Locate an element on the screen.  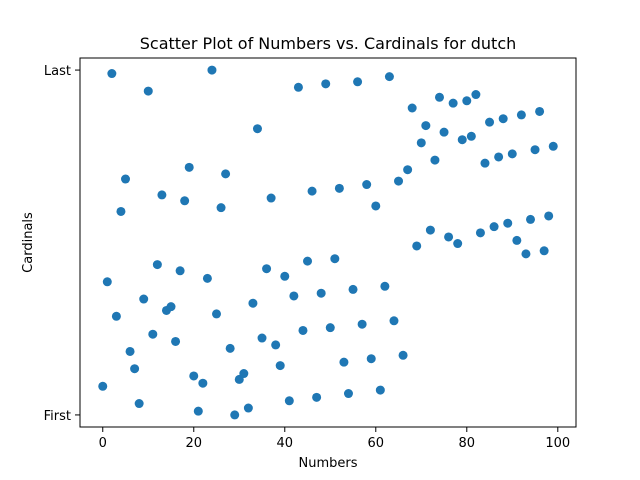
y-axis-label: Cardinals is located at coordinates (28, 242).